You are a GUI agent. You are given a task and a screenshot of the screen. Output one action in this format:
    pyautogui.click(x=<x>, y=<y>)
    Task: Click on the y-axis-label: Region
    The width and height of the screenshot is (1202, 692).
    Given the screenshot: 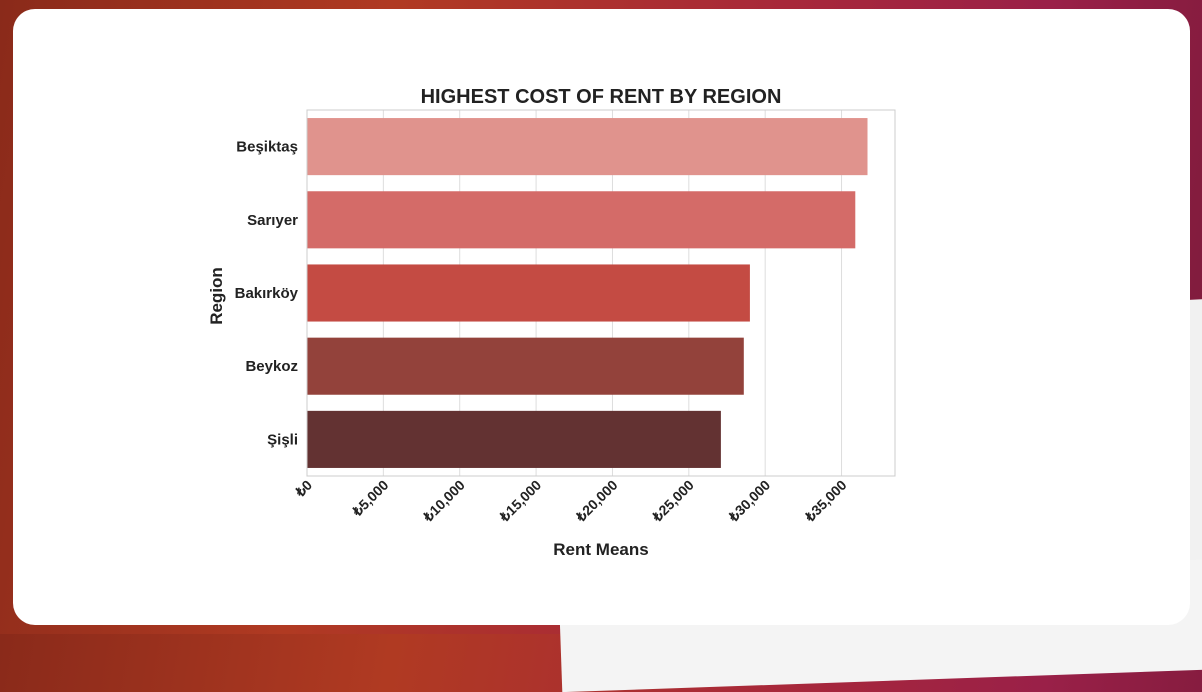 What is the action you would take?
    pyautogui.click(x=216, y=296)
    